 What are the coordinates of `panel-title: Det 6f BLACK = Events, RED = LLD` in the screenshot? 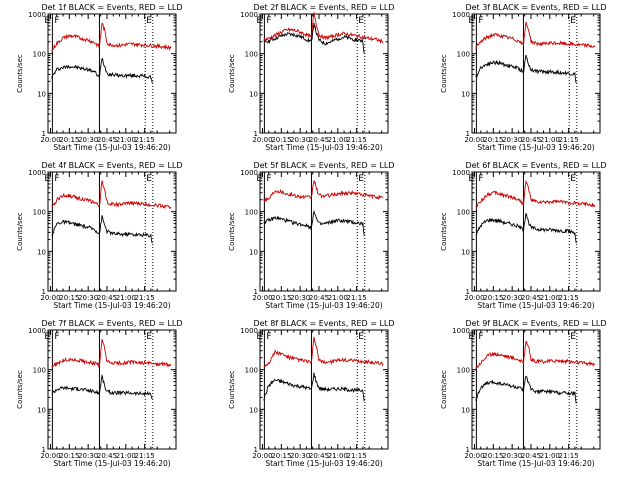 It's located at (535, 165).